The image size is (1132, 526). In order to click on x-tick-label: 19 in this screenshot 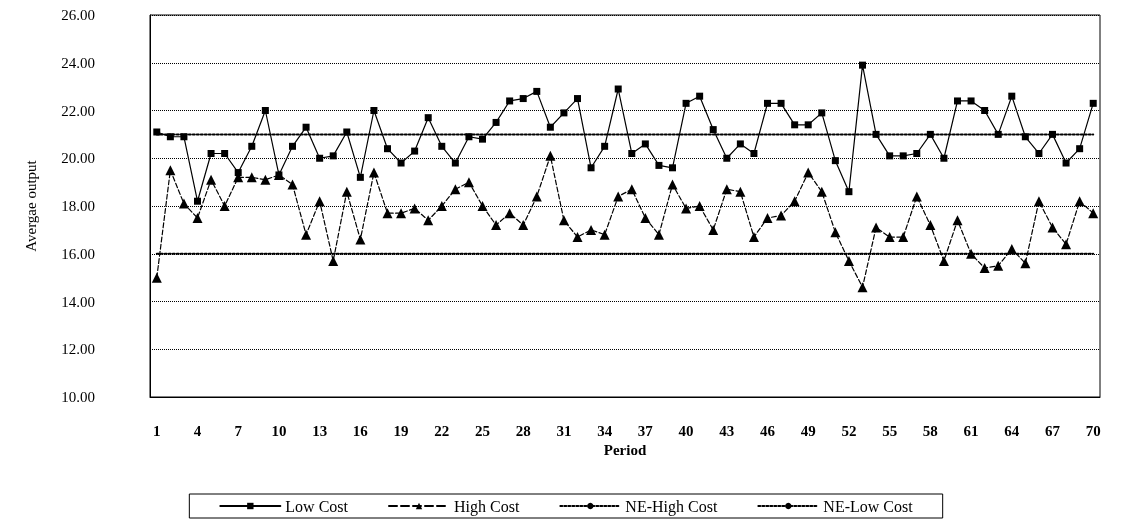, I will do `click(401, 430)`.